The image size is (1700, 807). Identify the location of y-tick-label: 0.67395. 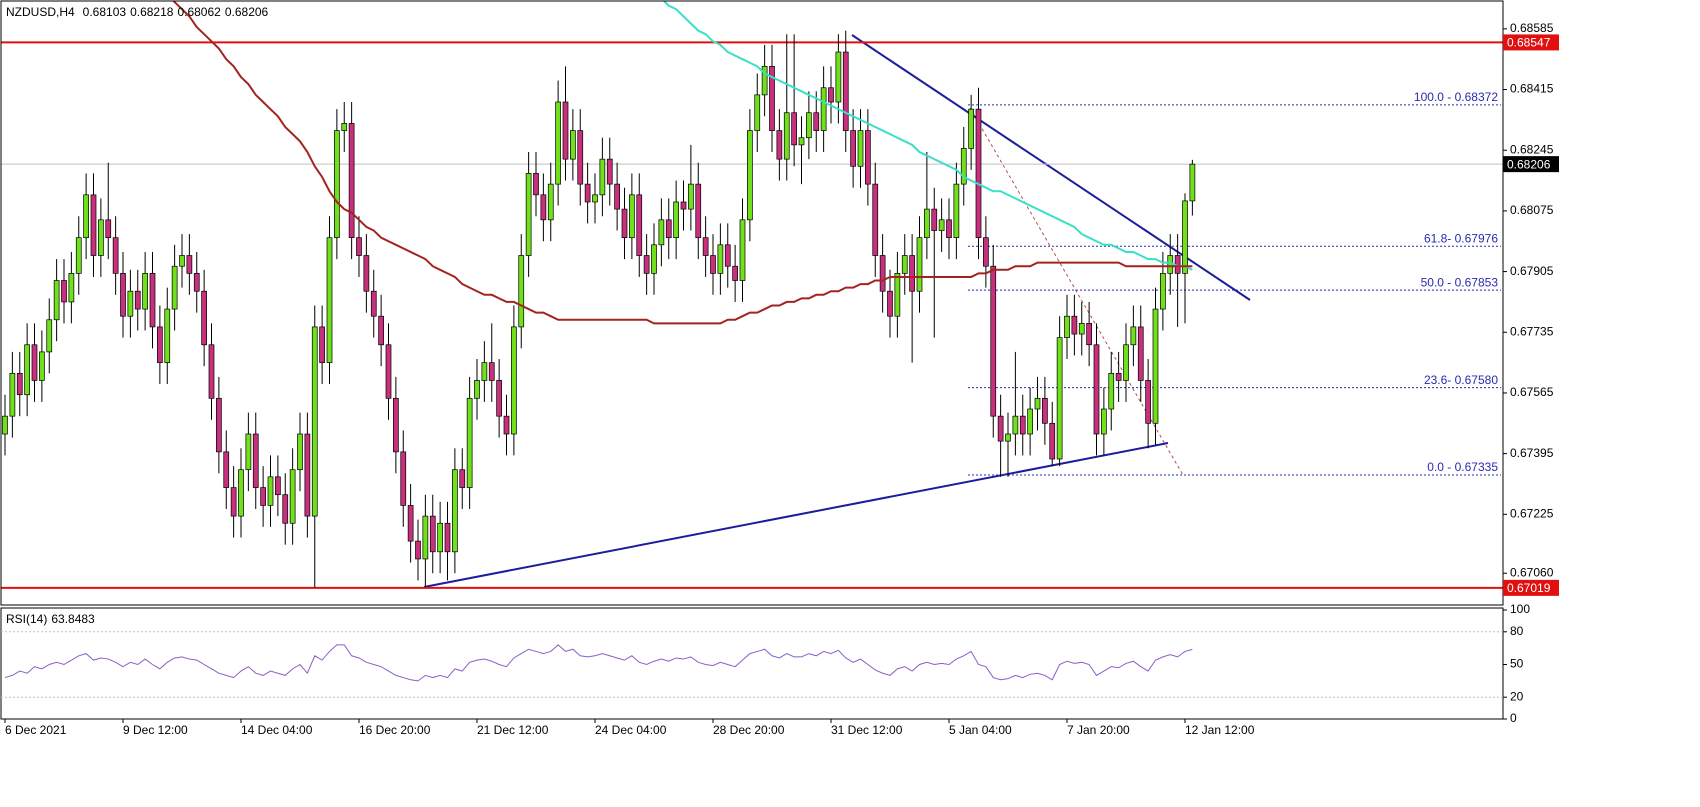
(1532, 453).